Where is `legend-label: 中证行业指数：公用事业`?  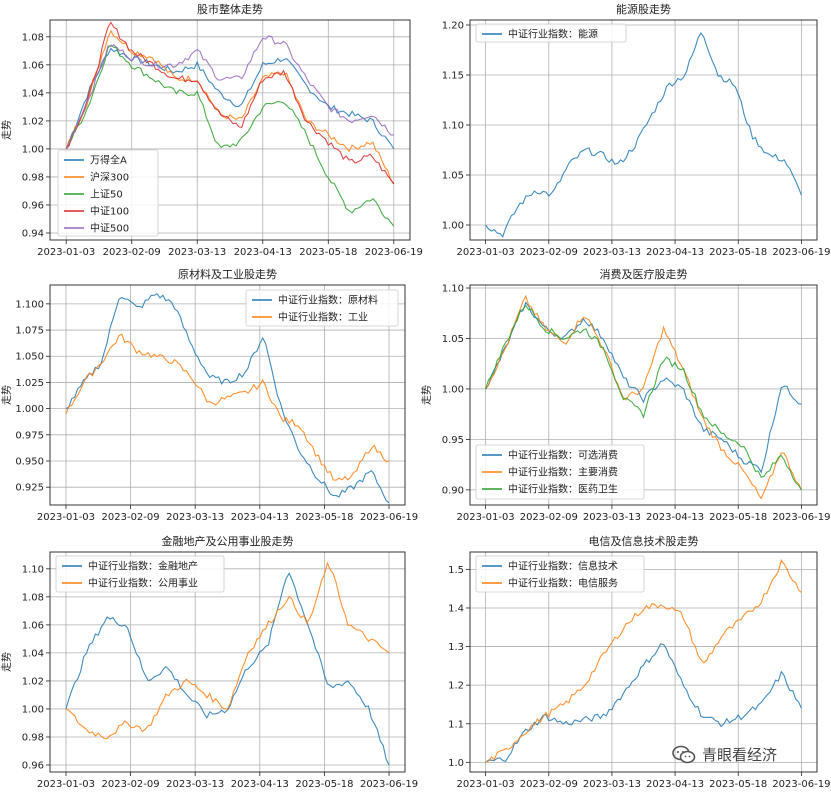
legend-label: 中证行业指数：公用事业 is located at coordinates (143, 583).